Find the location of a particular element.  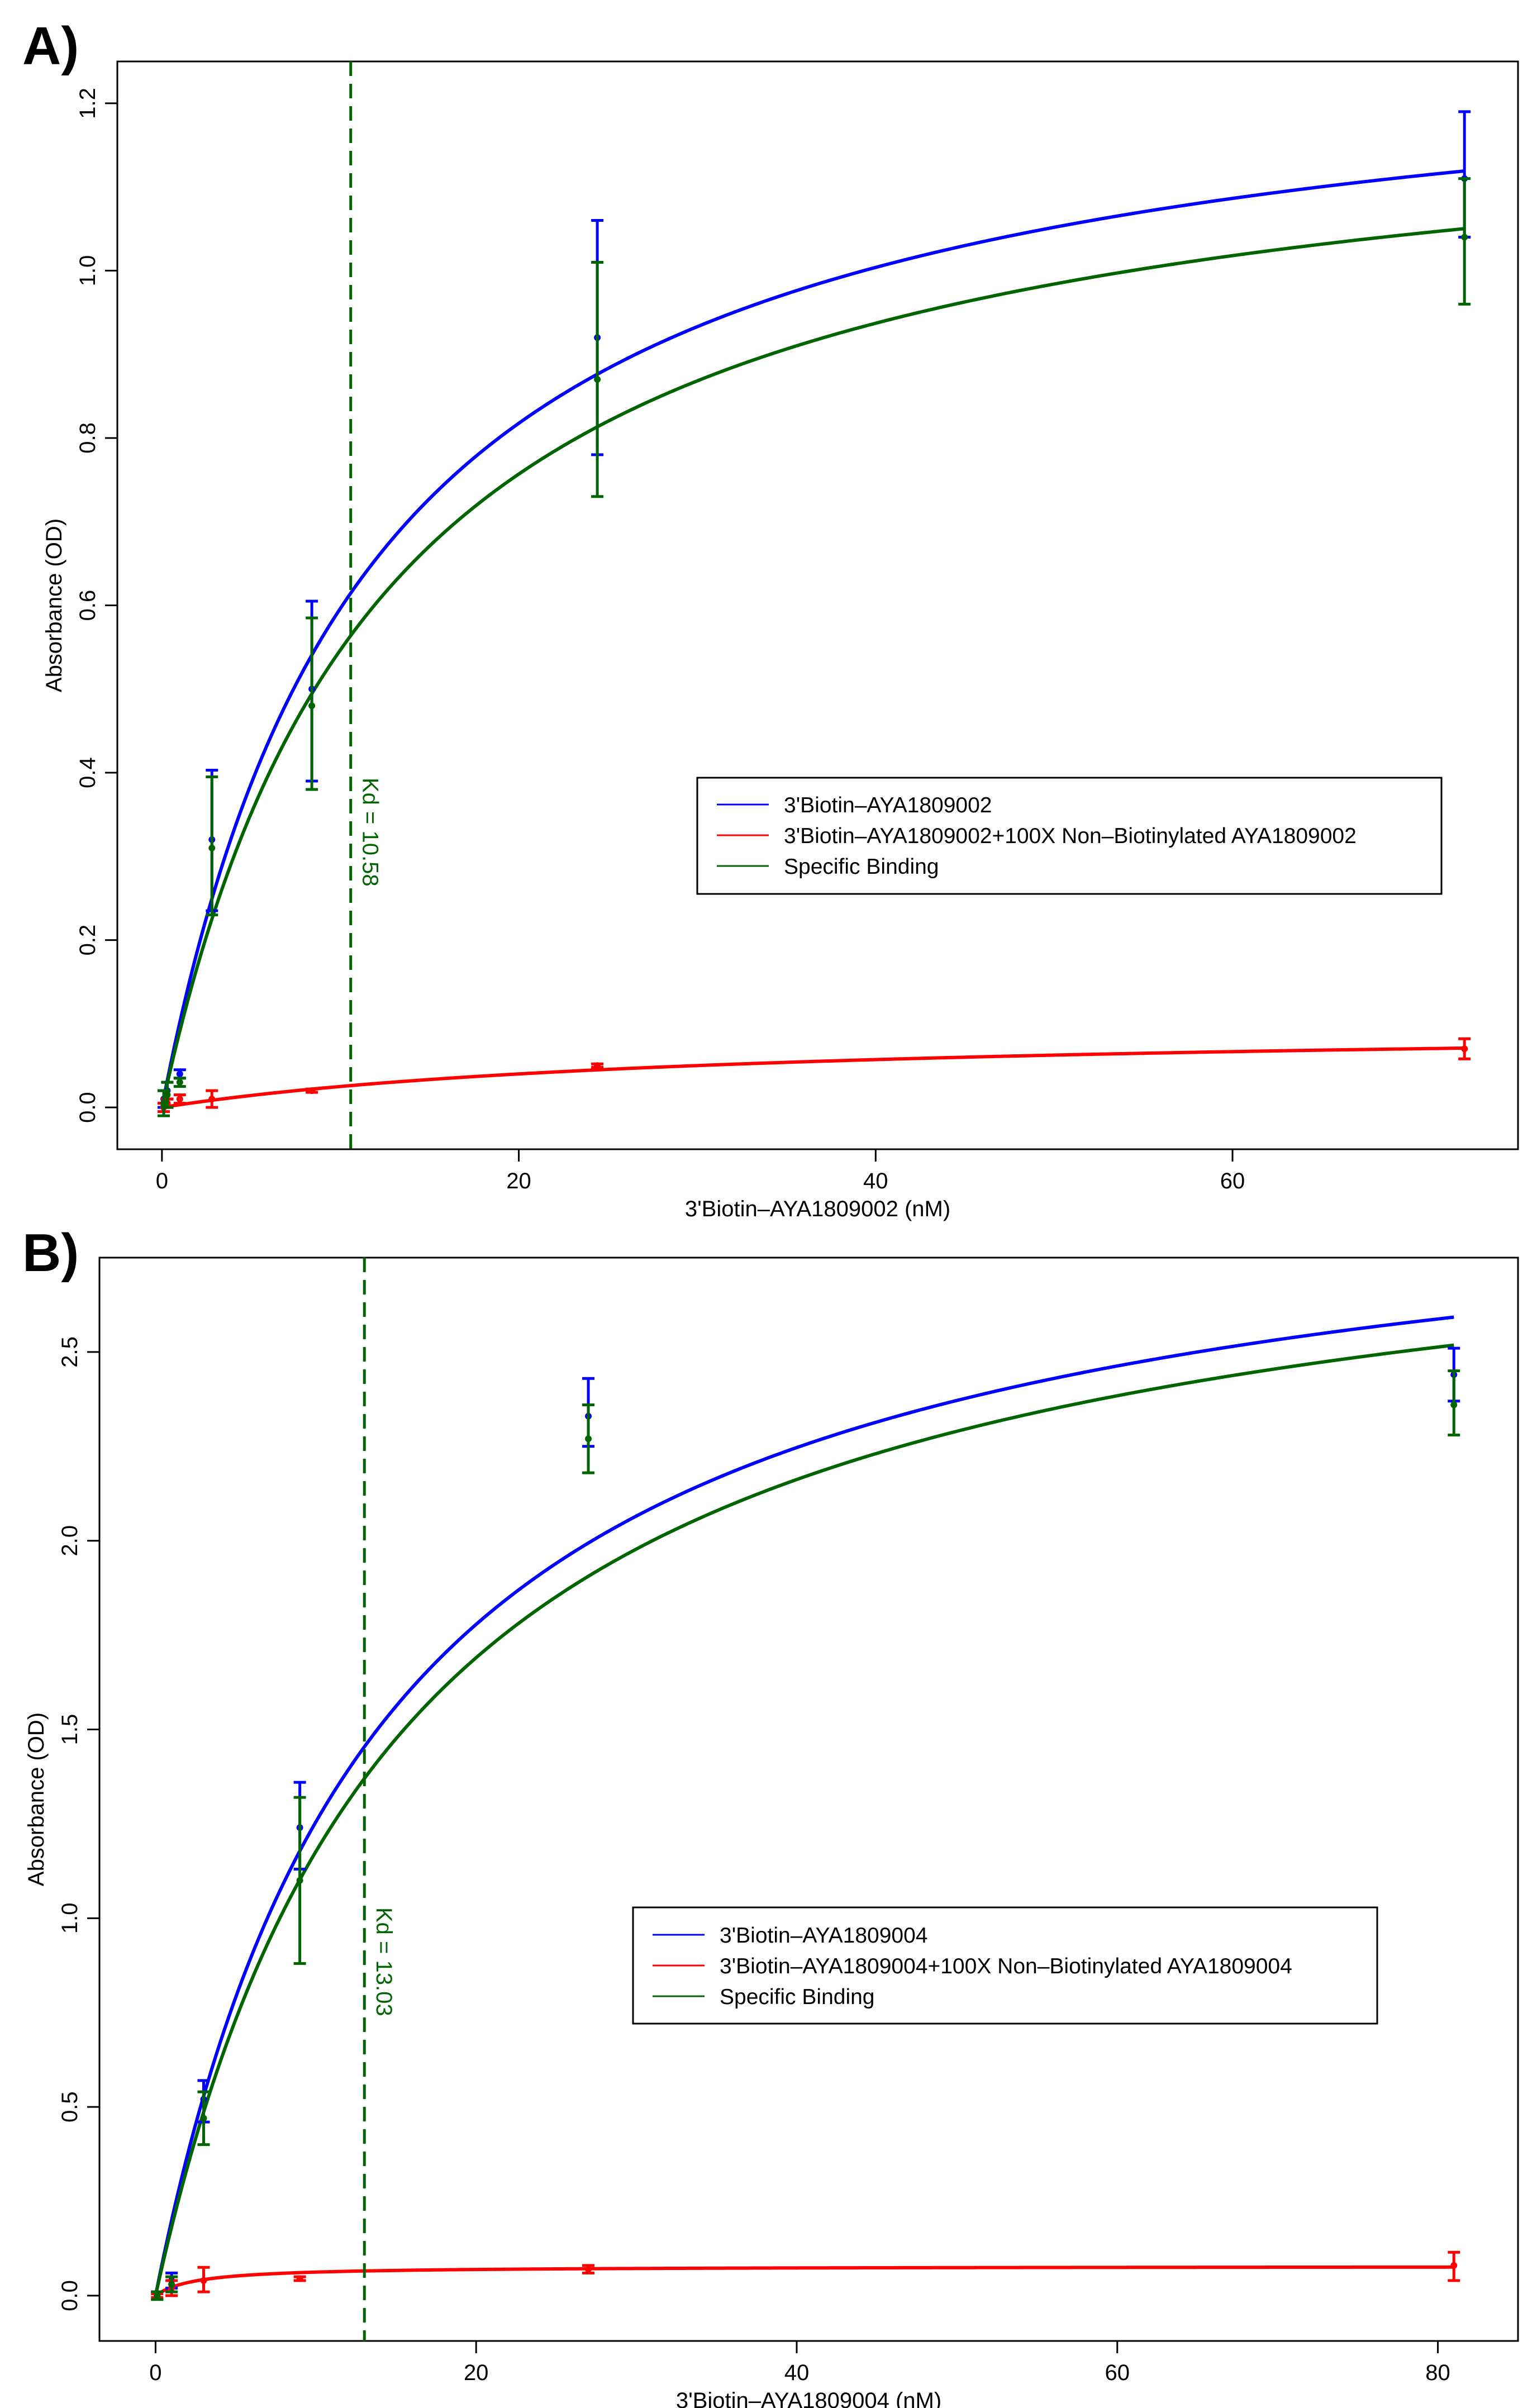

y-tick-label: 0.6 is located at coordinates (88, 605).